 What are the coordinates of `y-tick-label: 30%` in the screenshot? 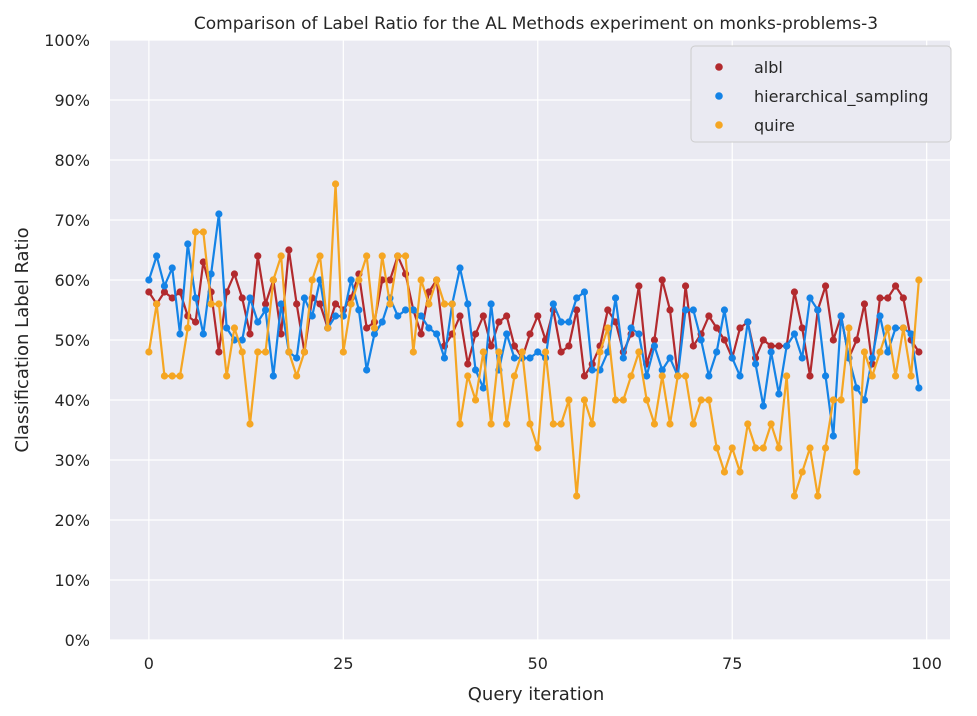 It's located at (72, 460).